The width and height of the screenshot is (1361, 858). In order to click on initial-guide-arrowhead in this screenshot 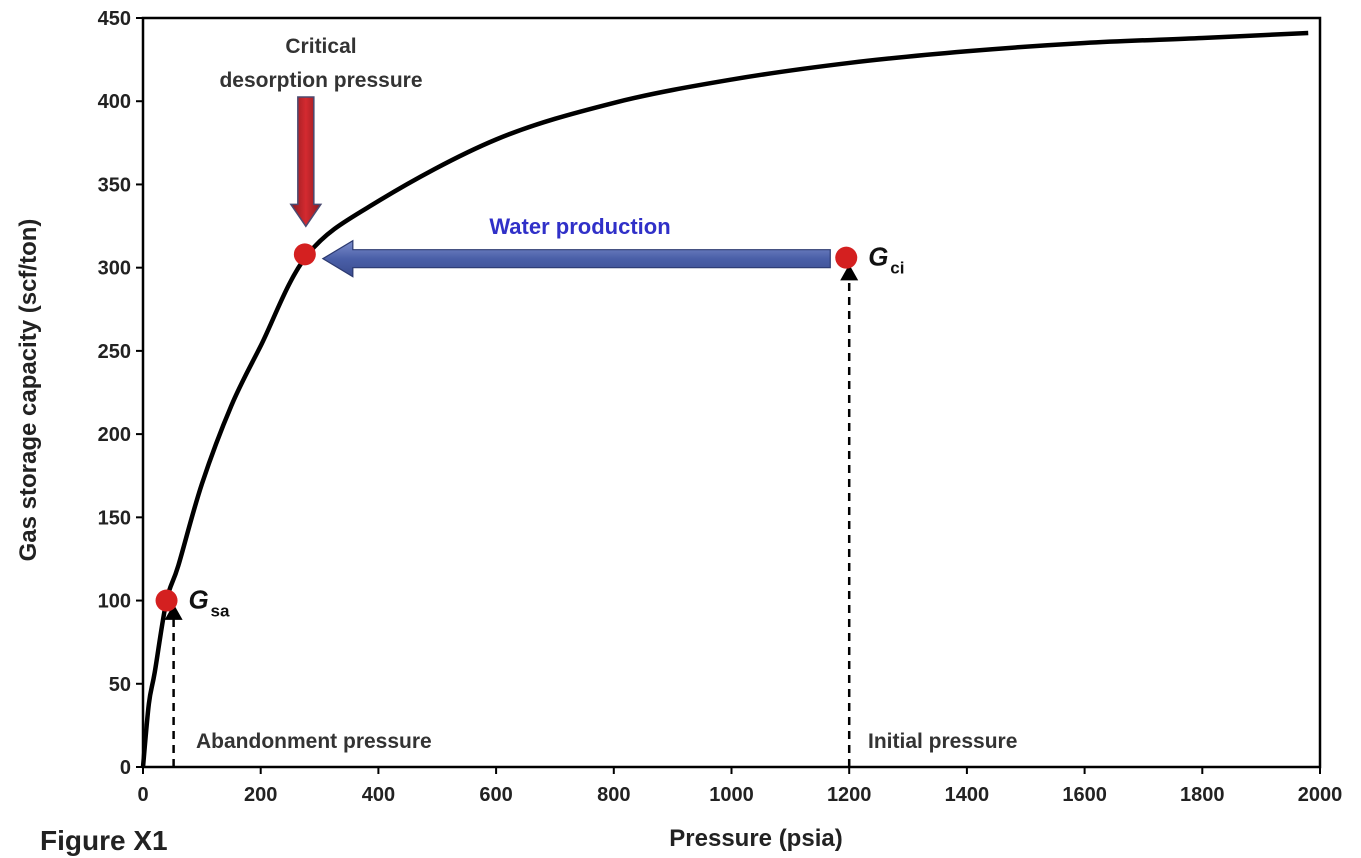, I will do `click(849, 272)`.